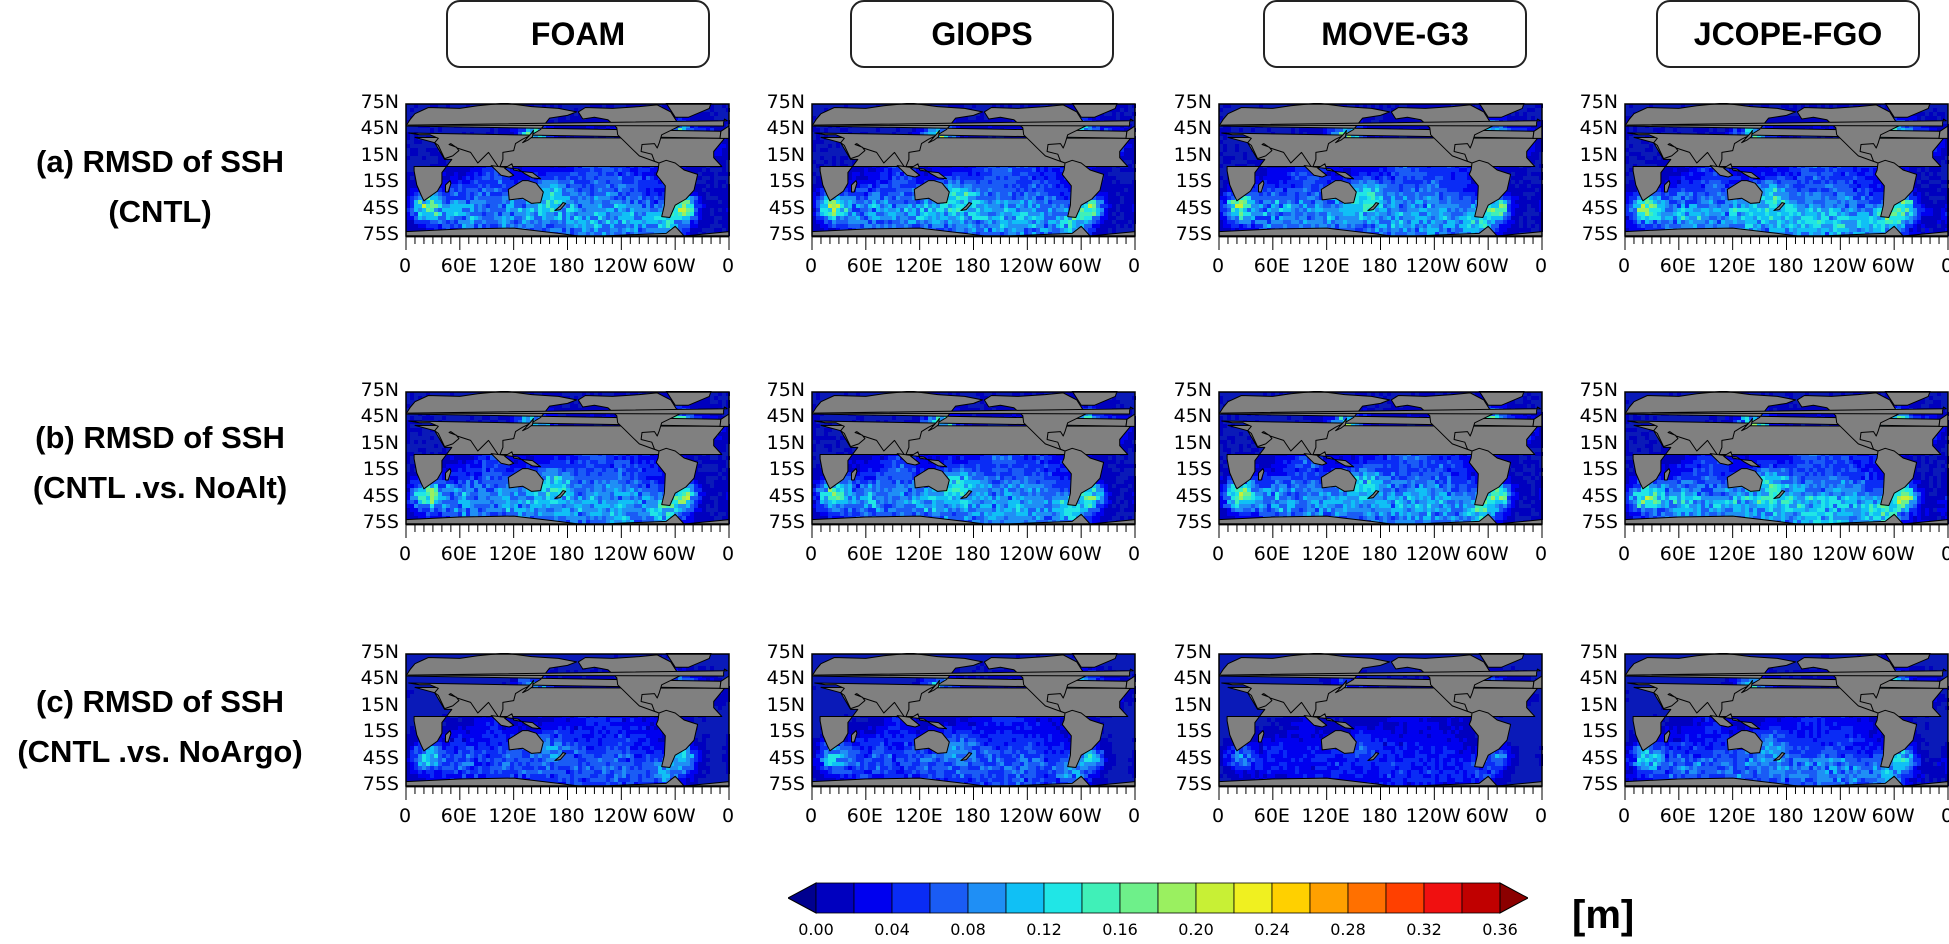 The image size is (1949, 944). What do you see at coordinates (459, 266) in the screenshot?
I see `lon-label-a-foam-1: 60E` at bounding box center [459, 266].